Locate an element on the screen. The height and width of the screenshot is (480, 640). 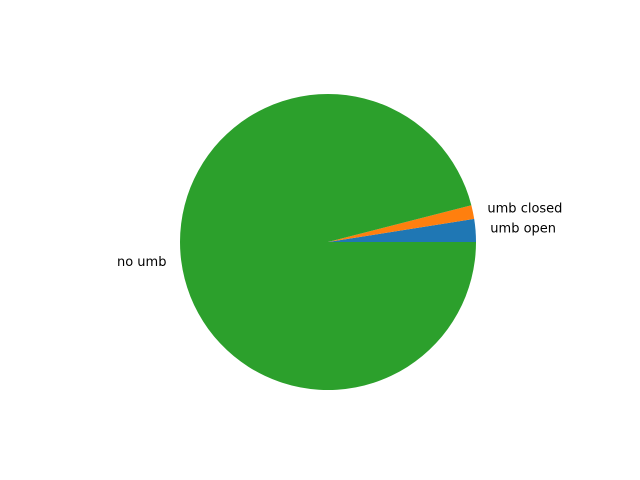
pie-label-no-umb: no umb is located at coordinates (141, 262).